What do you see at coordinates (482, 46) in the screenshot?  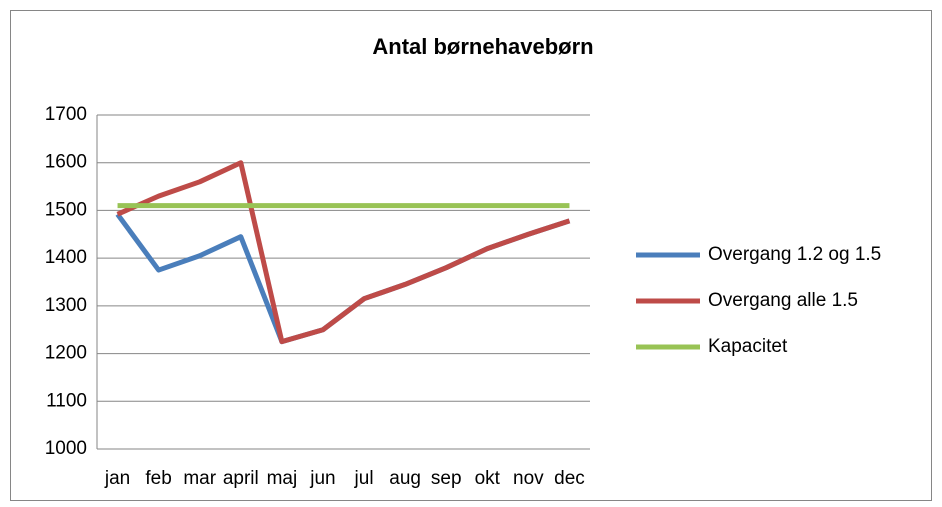 I see `chart-title: Antal børnehavebørn` at bounding box center [482, 46].